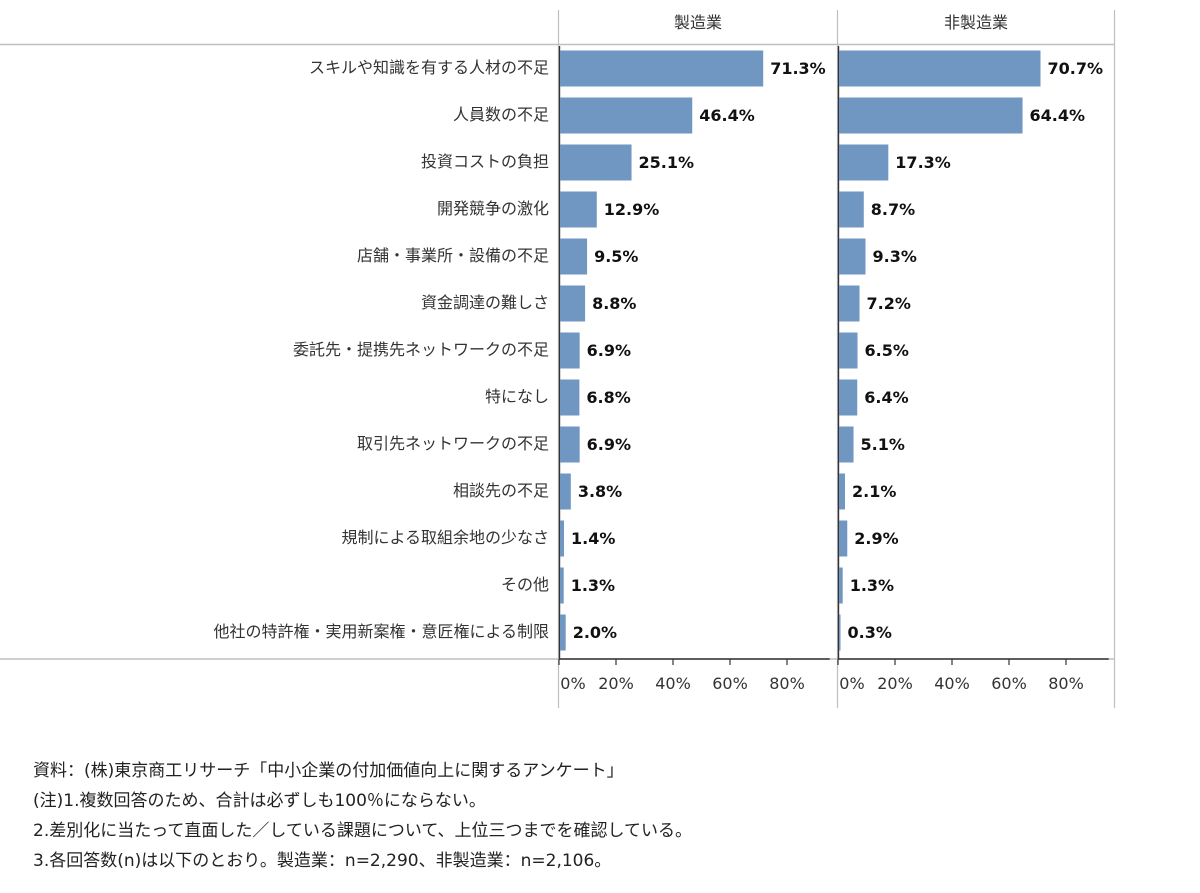 The height and width of the screenshot is (893, 1200). What do you see at coordinates (874, 491) in the screenshot?
I see `value-label: 2.1%` at bounding box center [874, 491].